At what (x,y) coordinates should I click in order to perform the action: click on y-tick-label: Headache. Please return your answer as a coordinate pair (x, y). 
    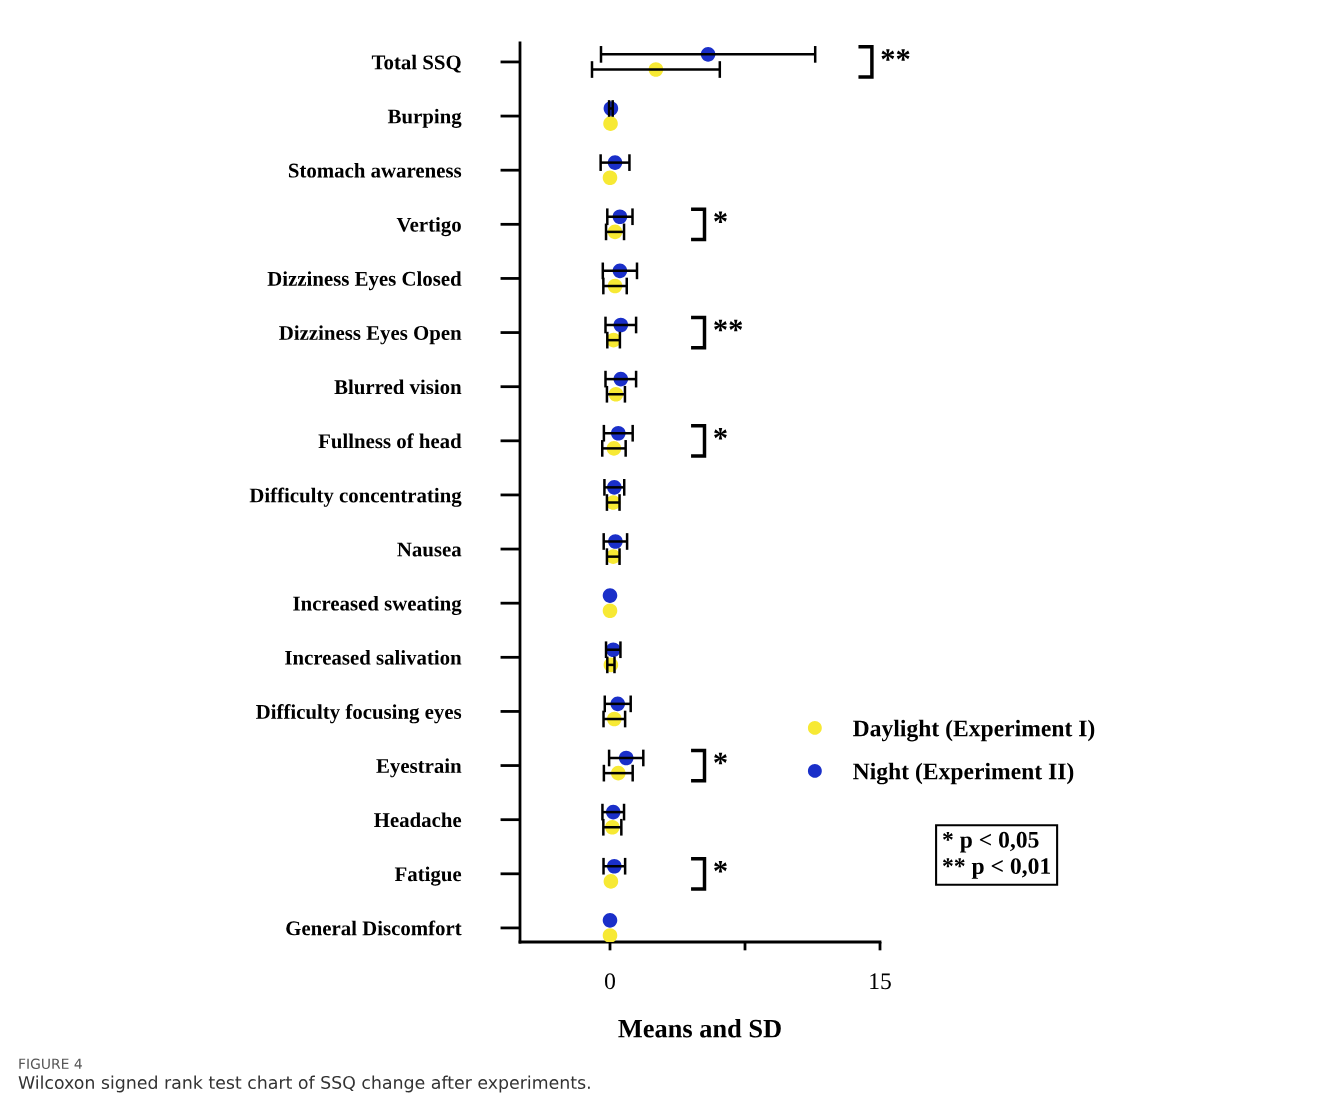
    Looking at the image, I should click on (418, 820).